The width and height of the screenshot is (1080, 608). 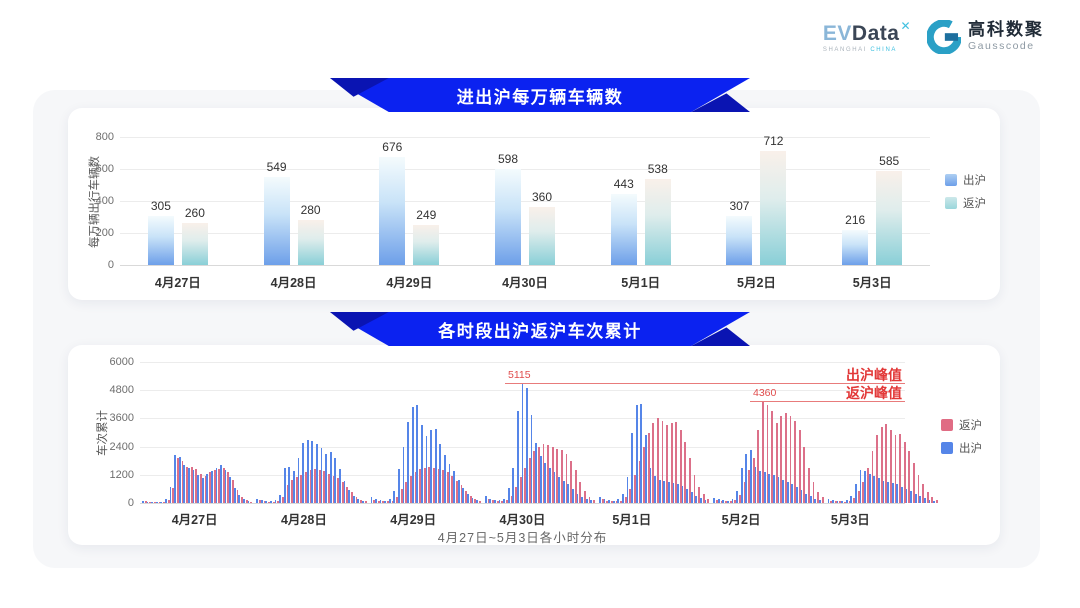 I want to click on bar-value-label: 305, so click(x=160, y=206).